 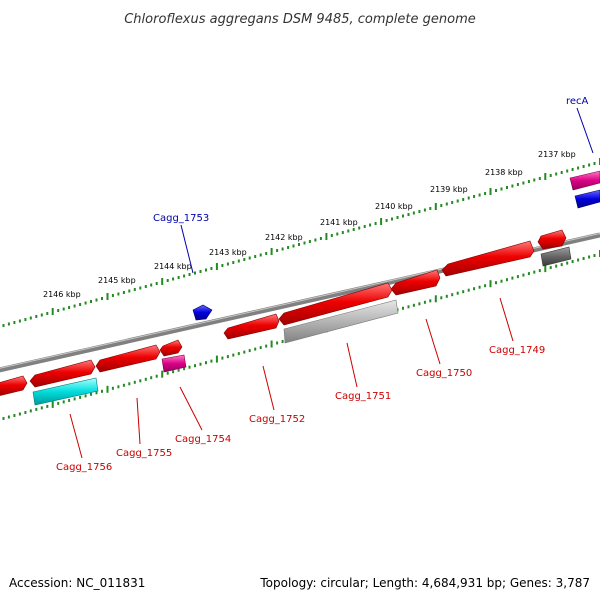 I want to click on gene-label-cagg-1754: Cagg_1754, so click(x=203, y=439).